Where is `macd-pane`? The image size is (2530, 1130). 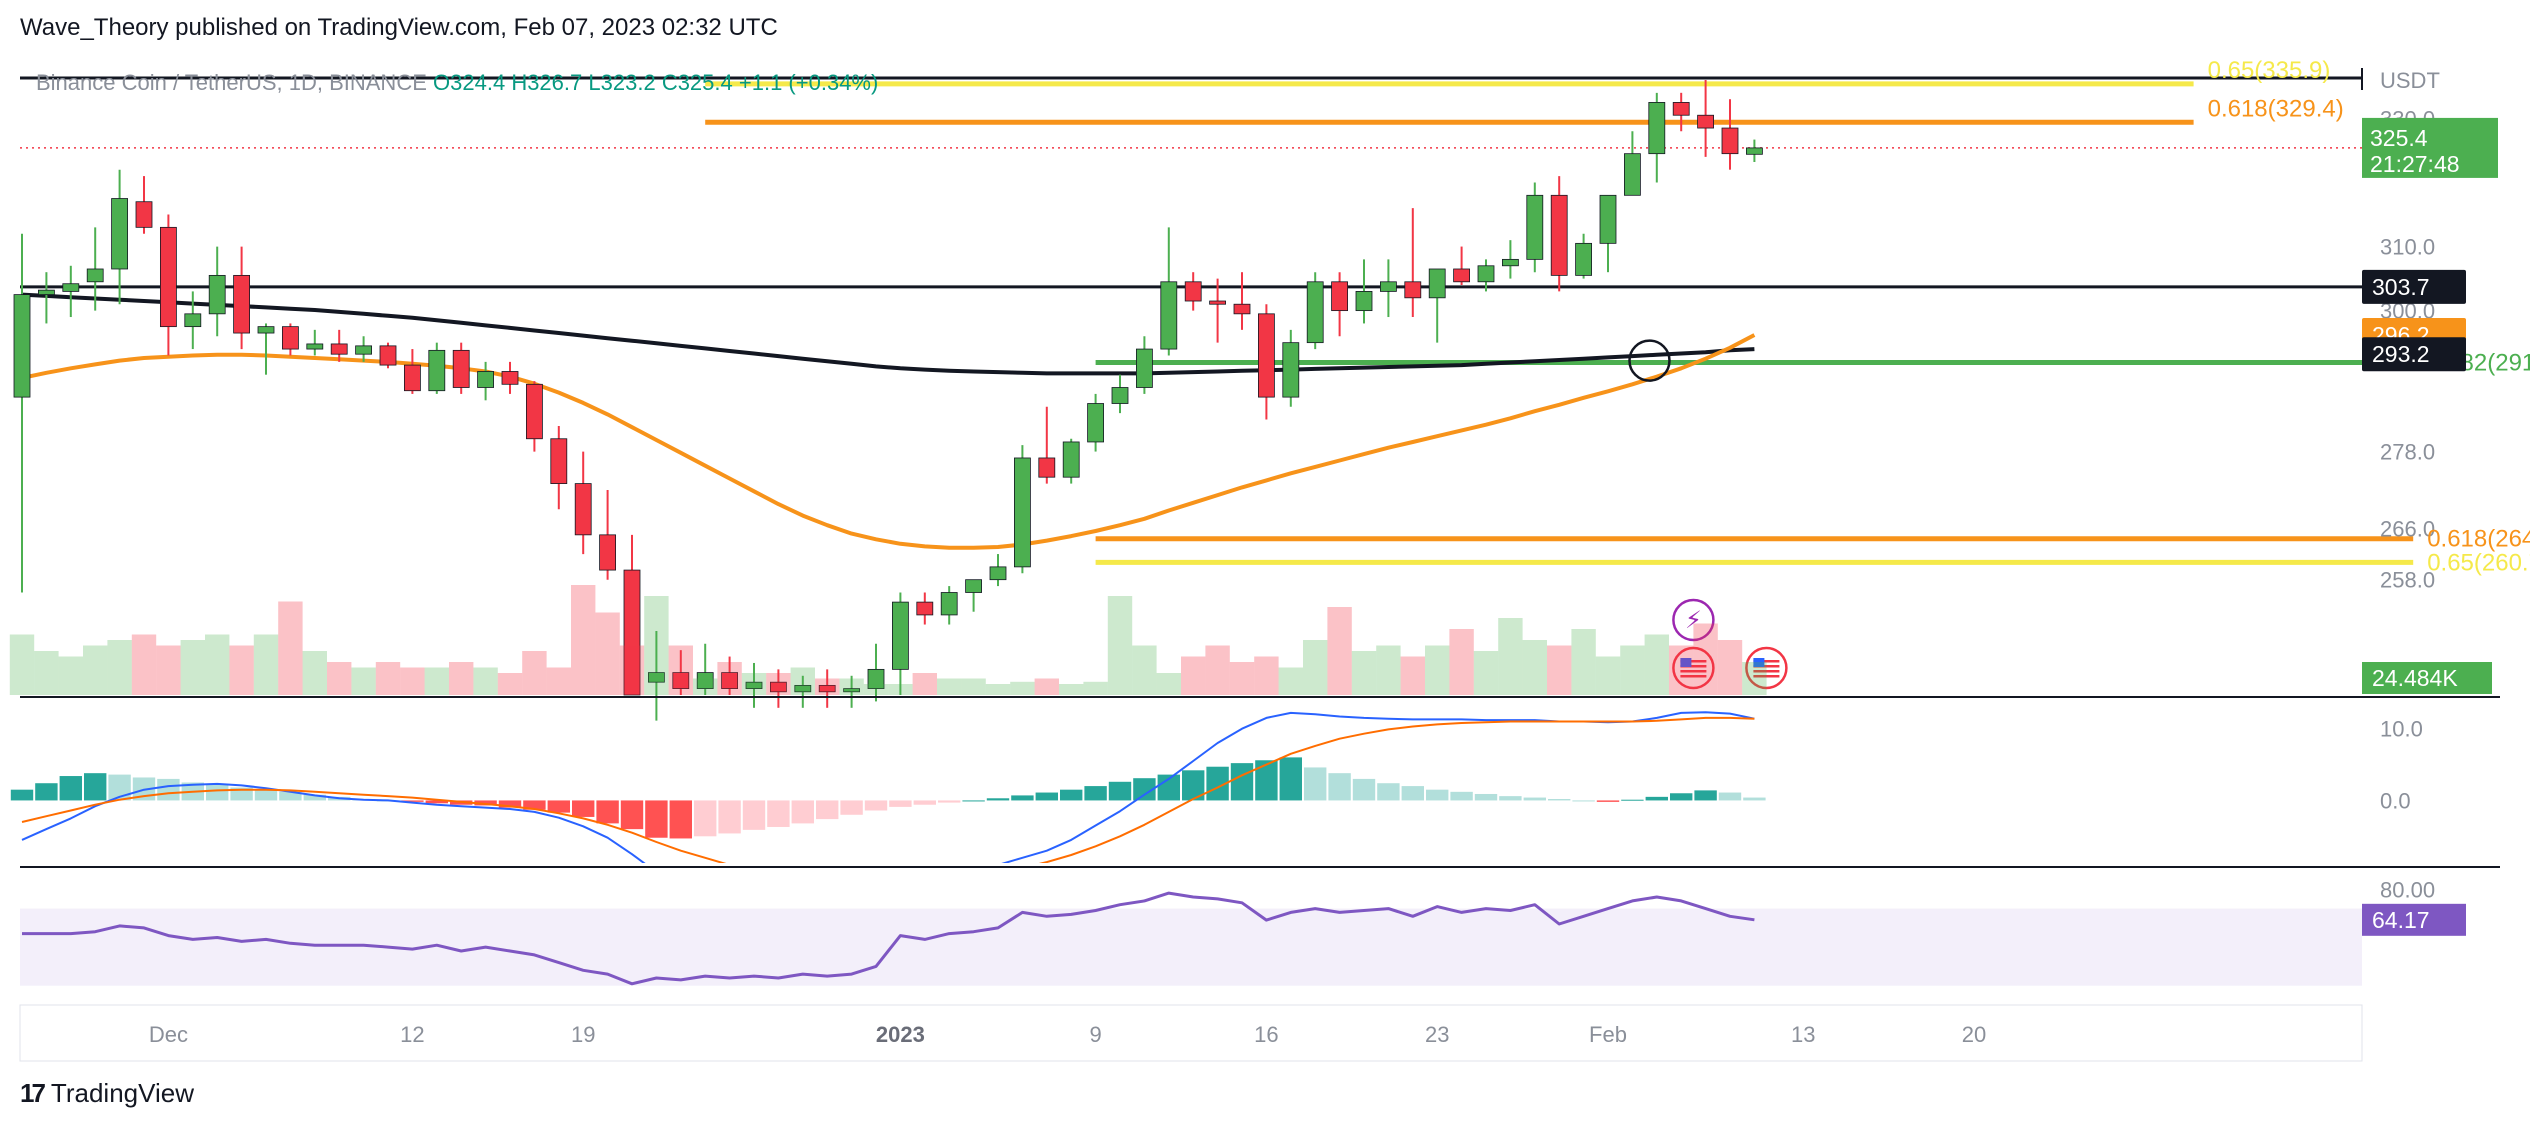
macd-pane is located at coordinates (888, 806).